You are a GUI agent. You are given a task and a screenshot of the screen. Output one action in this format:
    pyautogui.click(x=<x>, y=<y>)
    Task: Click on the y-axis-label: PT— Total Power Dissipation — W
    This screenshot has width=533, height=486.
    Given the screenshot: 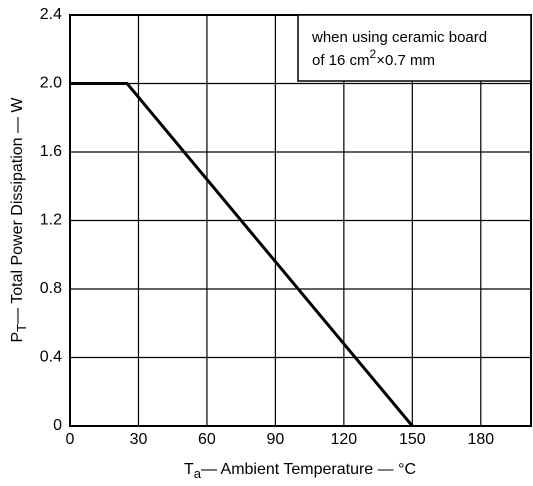 What is the action you would take?
    pyautogui.click(x=19, y=220)
    